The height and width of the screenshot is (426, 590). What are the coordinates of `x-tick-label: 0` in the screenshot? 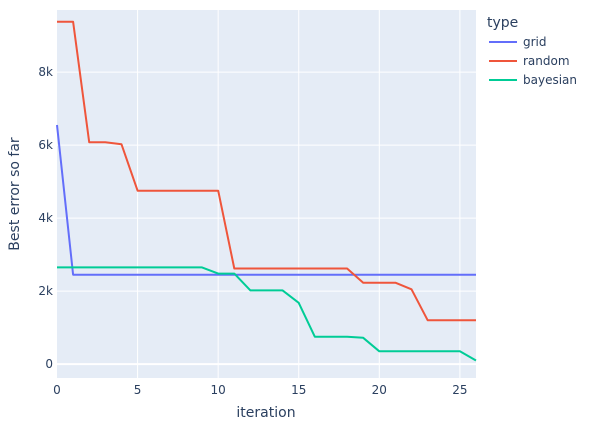 It's located at (57, 390).